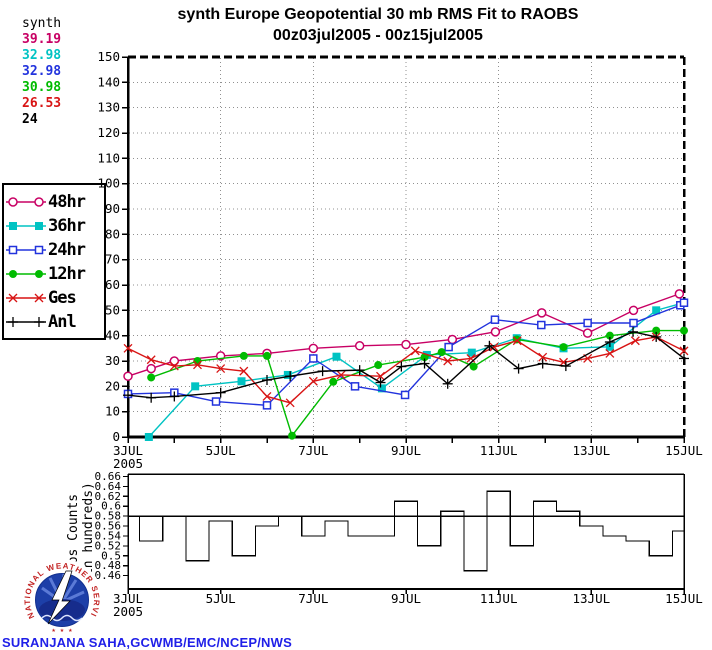  I want to click on svg-text: 0.58, so click(108, 516).